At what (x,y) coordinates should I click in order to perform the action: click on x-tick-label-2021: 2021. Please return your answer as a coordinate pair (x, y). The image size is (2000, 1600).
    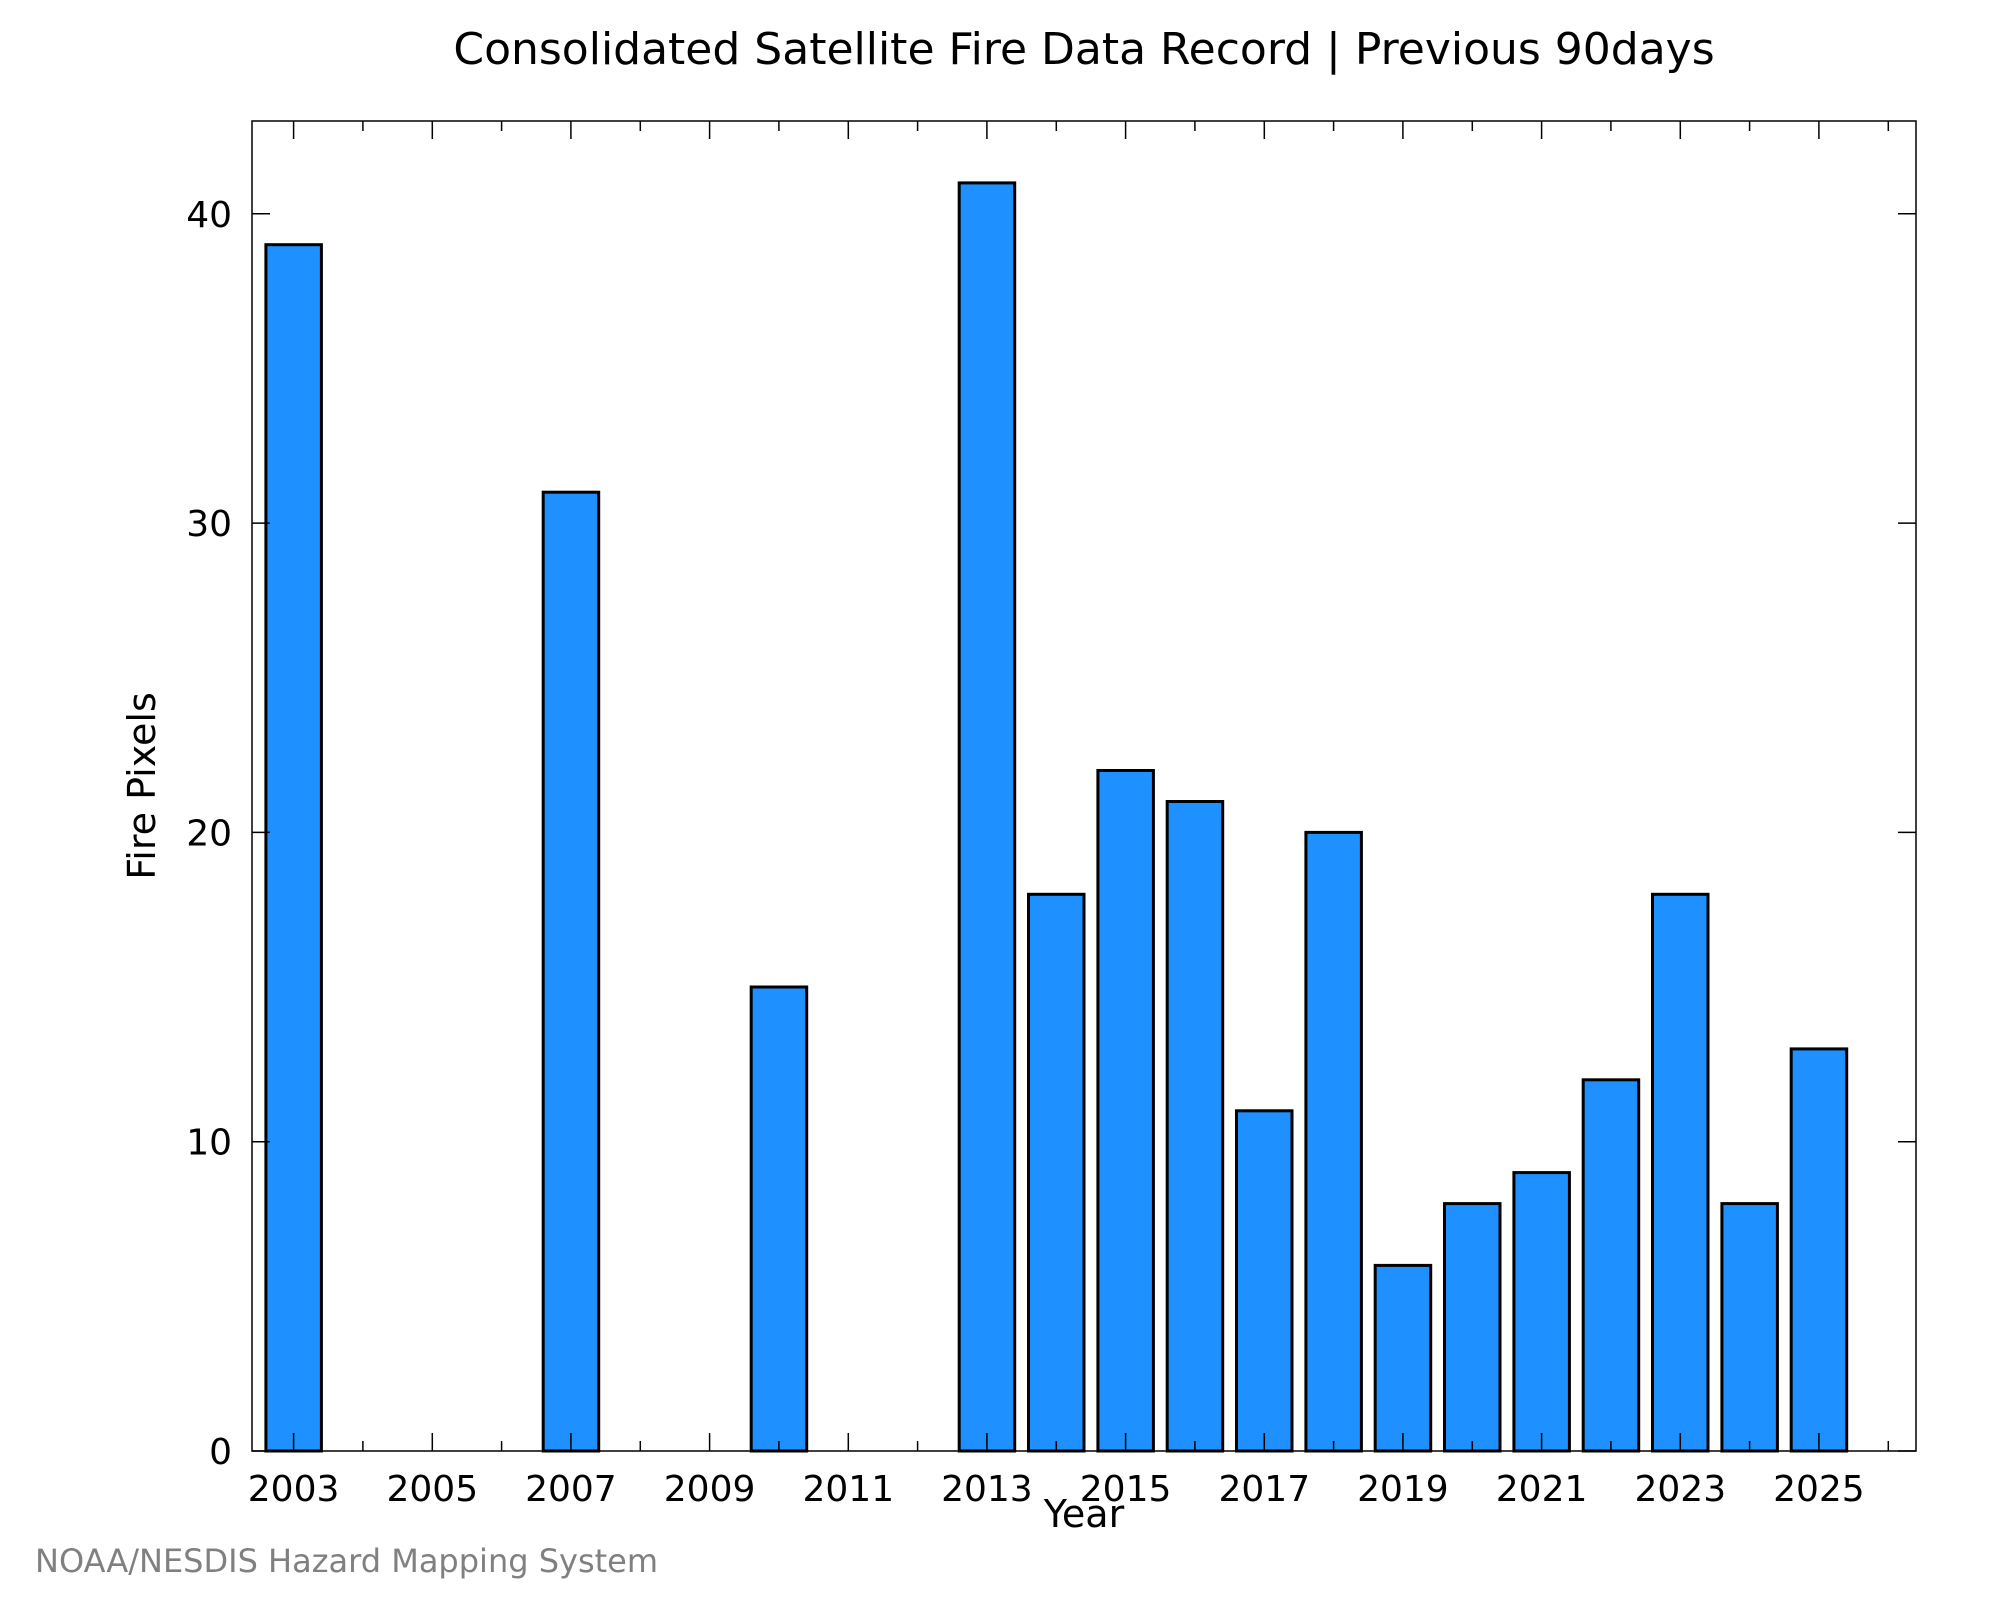
    Looking at the image, I should click on (1542, 1489).